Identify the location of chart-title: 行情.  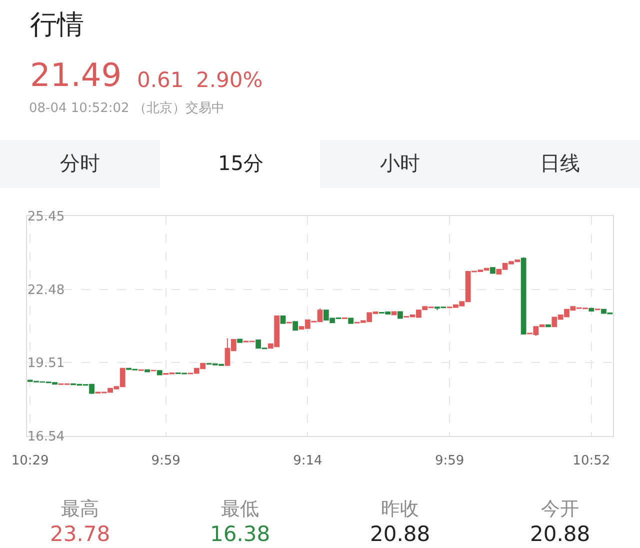
(57, 24).